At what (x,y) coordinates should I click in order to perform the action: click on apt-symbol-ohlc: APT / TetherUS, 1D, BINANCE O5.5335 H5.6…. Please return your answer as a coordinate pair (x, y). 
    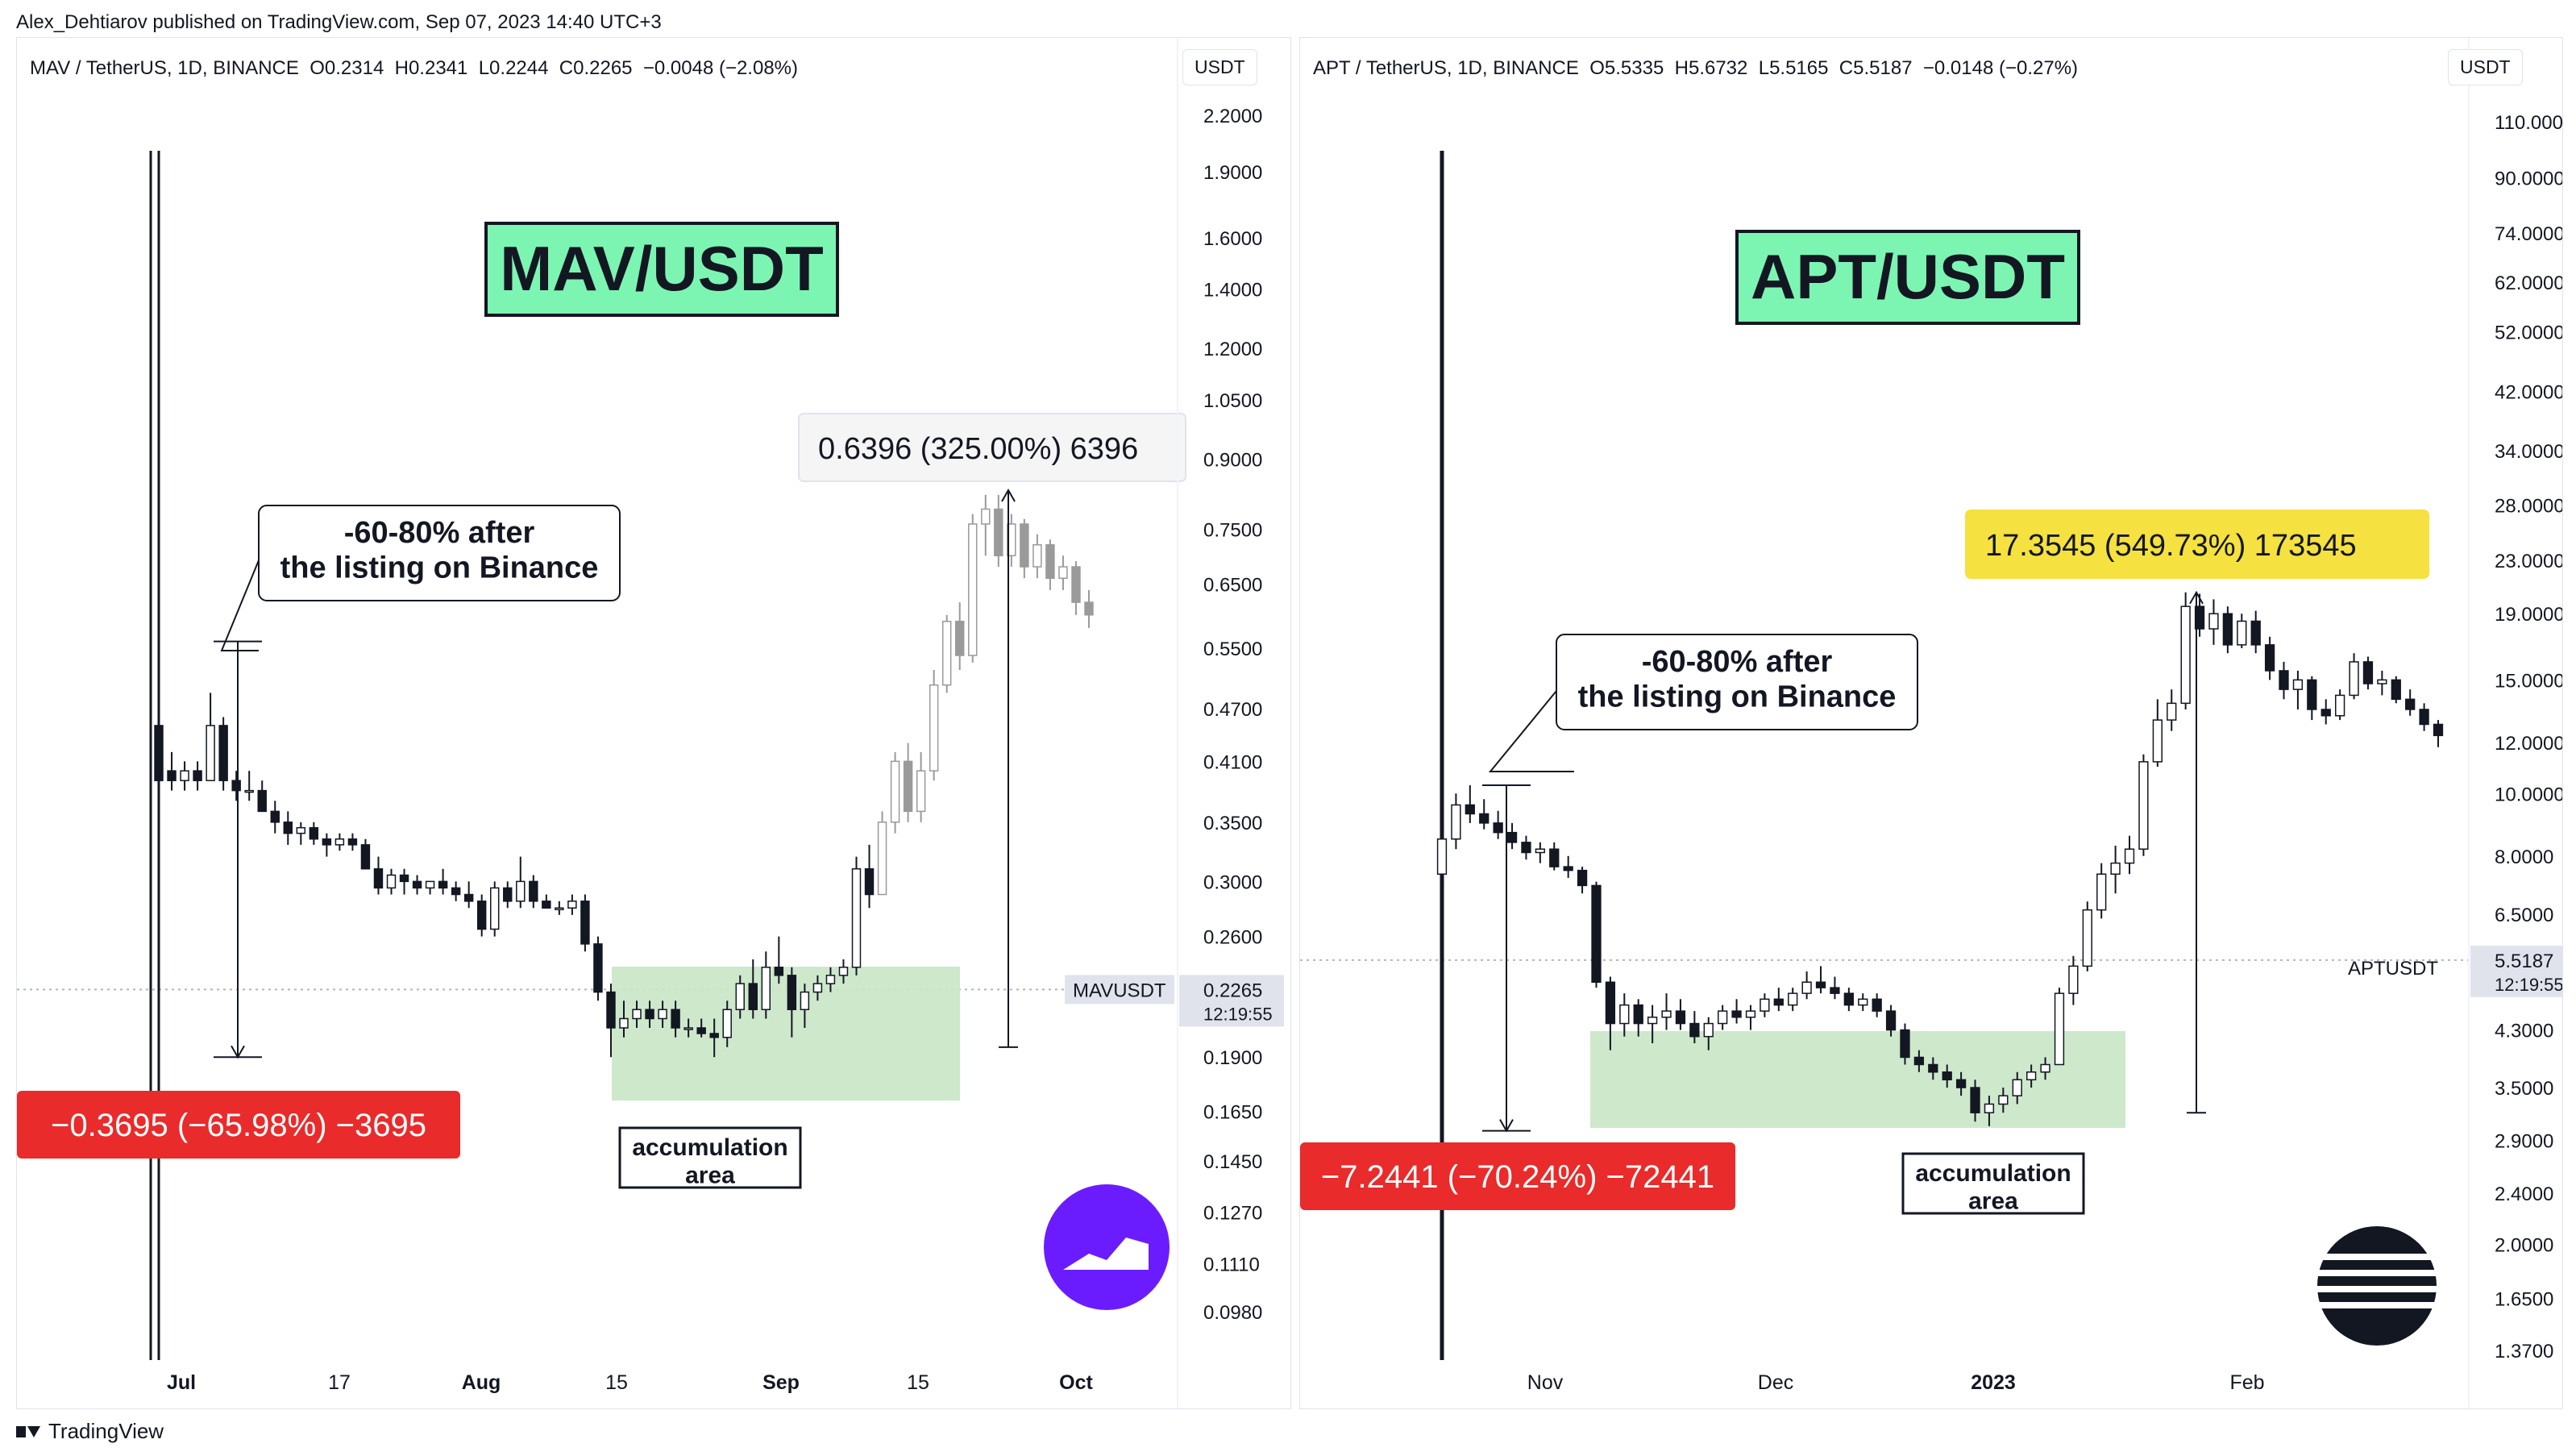
    Looking at the image, I should click on (1696, 68).